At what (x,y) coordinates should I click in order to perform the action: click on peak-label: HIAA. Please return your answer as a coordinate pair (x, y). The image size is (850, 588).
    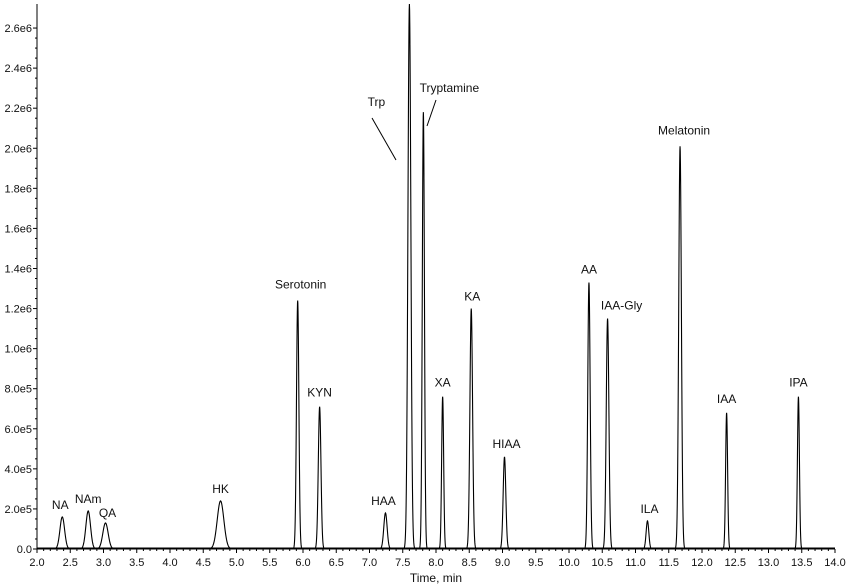
    Looking at the image, I should click on (506, 444).